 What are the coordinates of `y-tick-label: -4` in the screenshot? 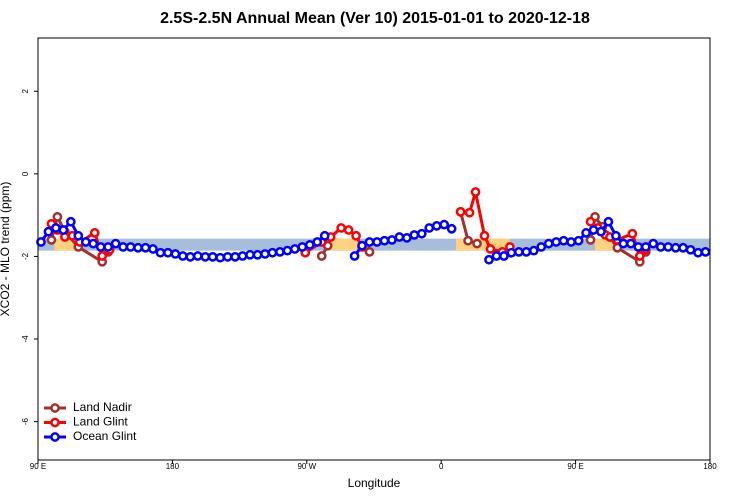 It's located at (25, 339).